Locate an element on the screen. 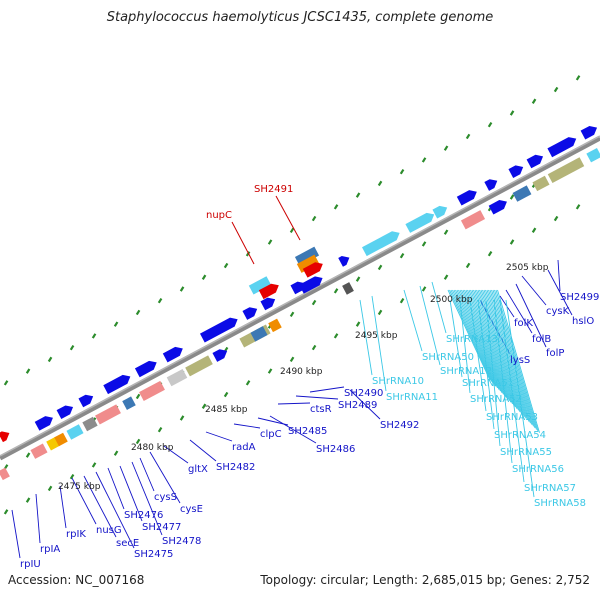  rna-label: SHrRNA52 is located at coordinates (496, 399).